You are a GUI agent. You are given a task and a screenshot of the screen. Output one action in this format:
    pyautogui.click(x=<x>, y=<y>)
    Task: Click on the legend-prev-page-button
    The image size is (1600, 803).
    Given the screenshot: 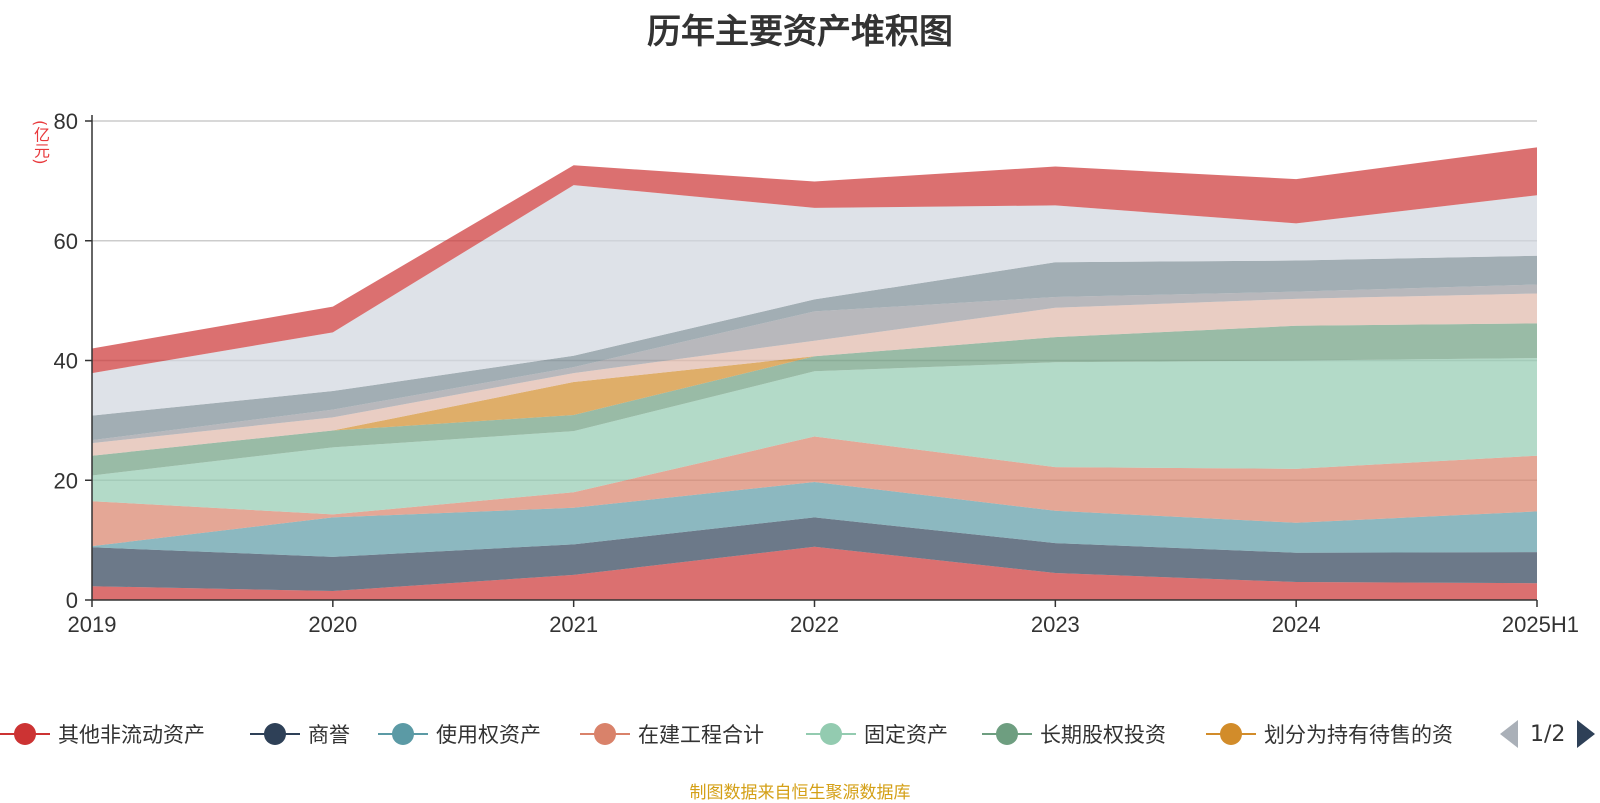 What is the action you would take?
    pyautogui.click(x=1509, y=734)
    